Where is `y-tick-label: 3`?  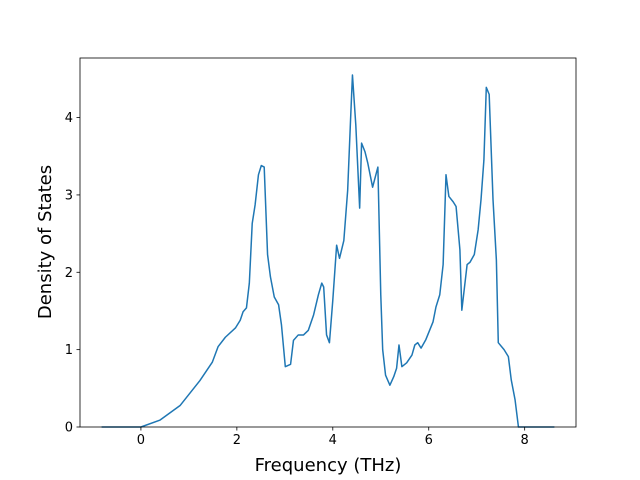
y-tick-label: 3 is located at coordinates (69, 195).